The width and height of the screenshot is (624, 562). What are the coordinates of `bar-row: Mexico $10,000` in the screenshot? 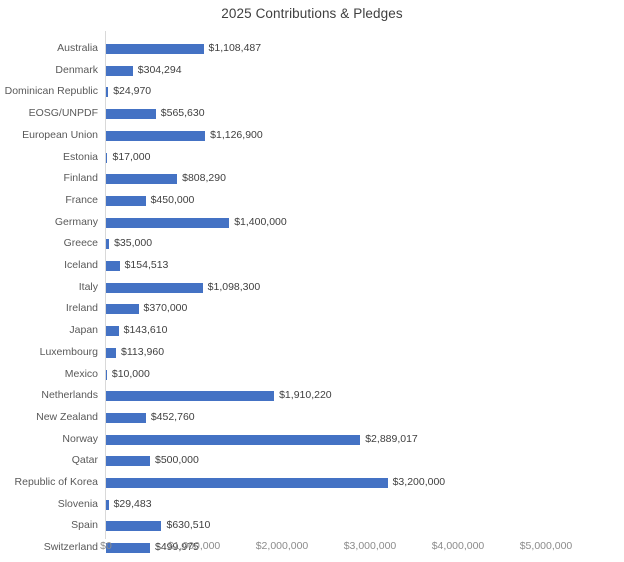 It's located at (312, 375).